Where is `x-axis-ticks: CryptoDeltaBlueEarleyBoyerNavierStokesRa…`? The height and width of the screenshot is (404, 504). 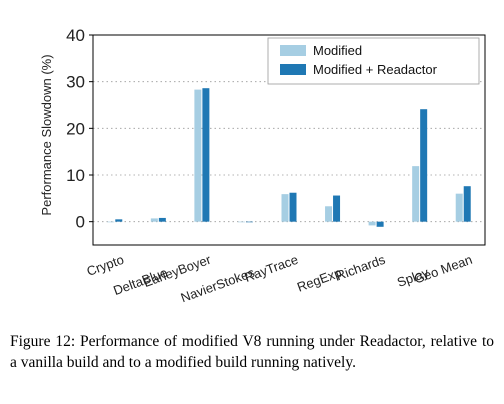 x-axis-ticks: CryptoDeltaBlueEarleyBoyerNavierStokesRa… is located at coordinates (280, 278).